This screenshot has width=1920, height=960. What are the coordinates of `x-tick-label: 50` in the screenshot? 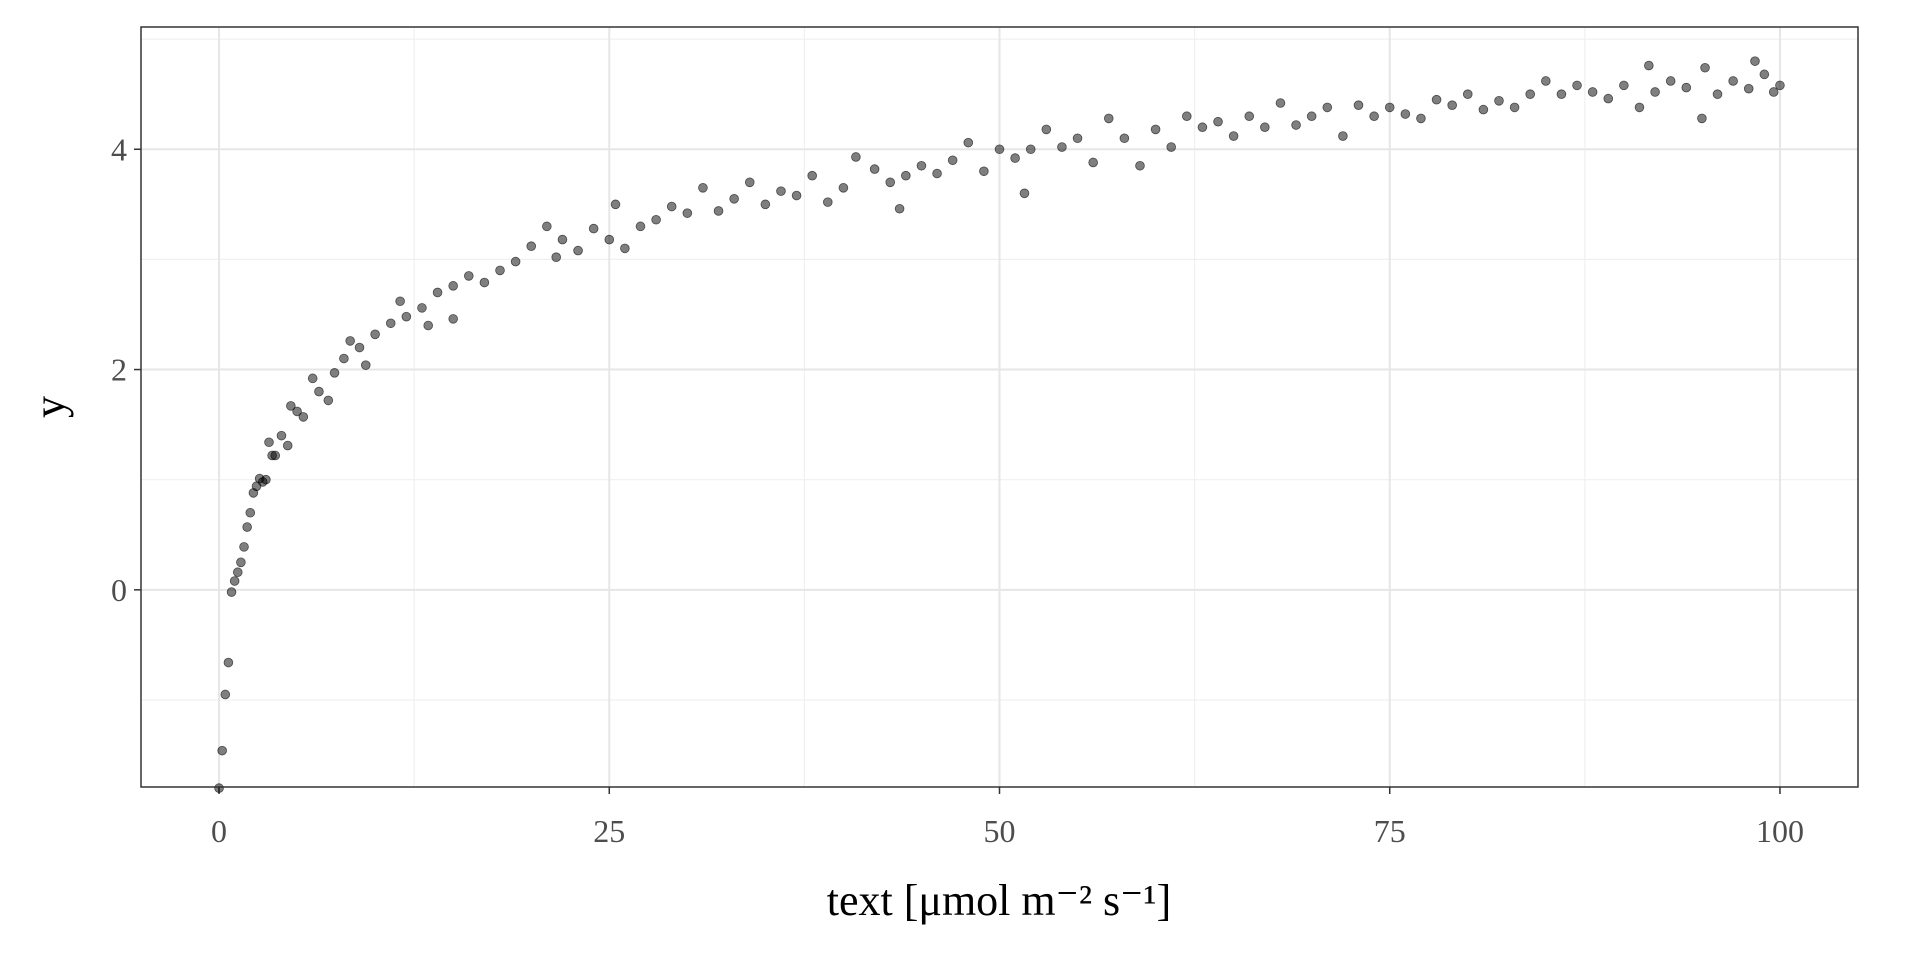 It's located at (1000, 831).